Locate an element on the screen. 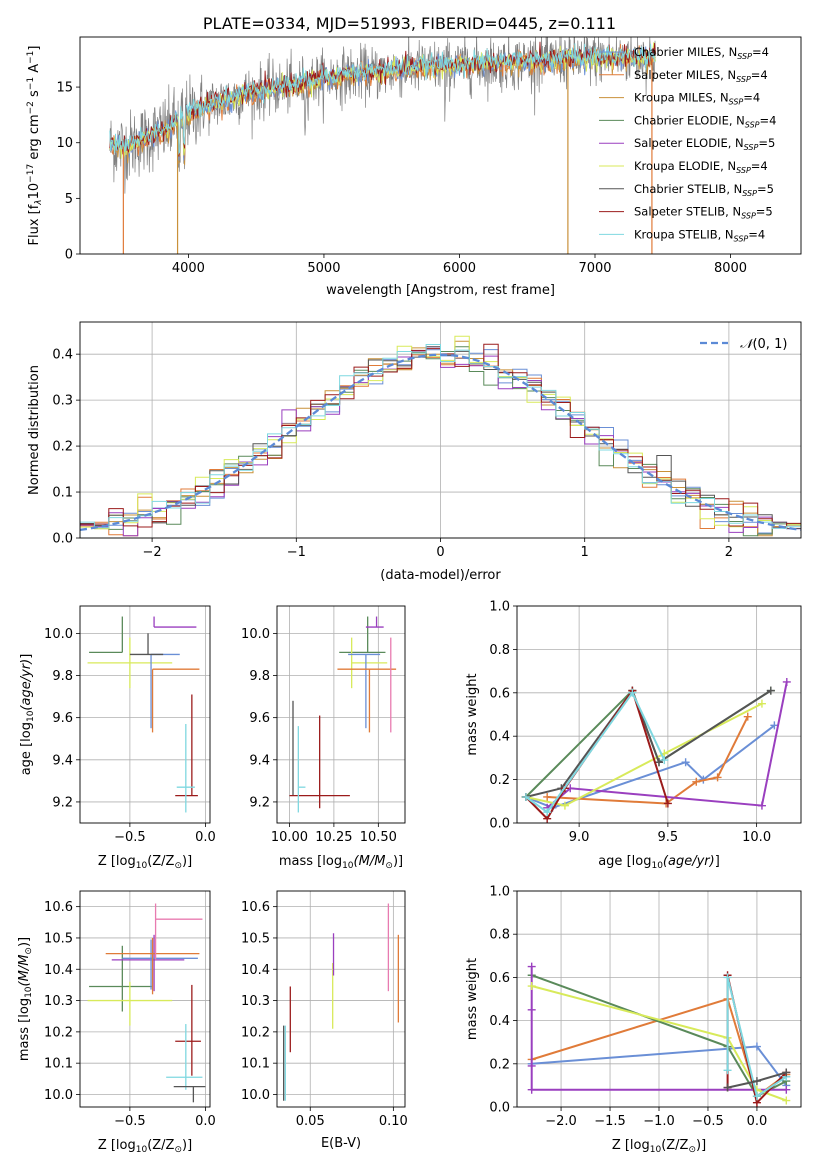  legend-label: Salpeter ELODIE, NSSP=5 is located at coordinates (704, 144).